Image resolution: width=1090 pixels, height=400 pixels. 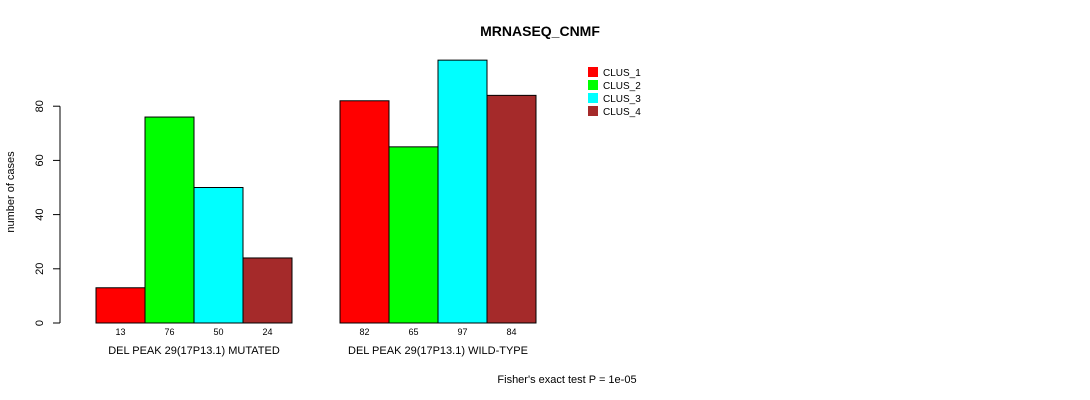 What do you see at coordinates (511, 332) in the screenshot?
I see `bar-value-label: 84` at bounding box center [511, 332].